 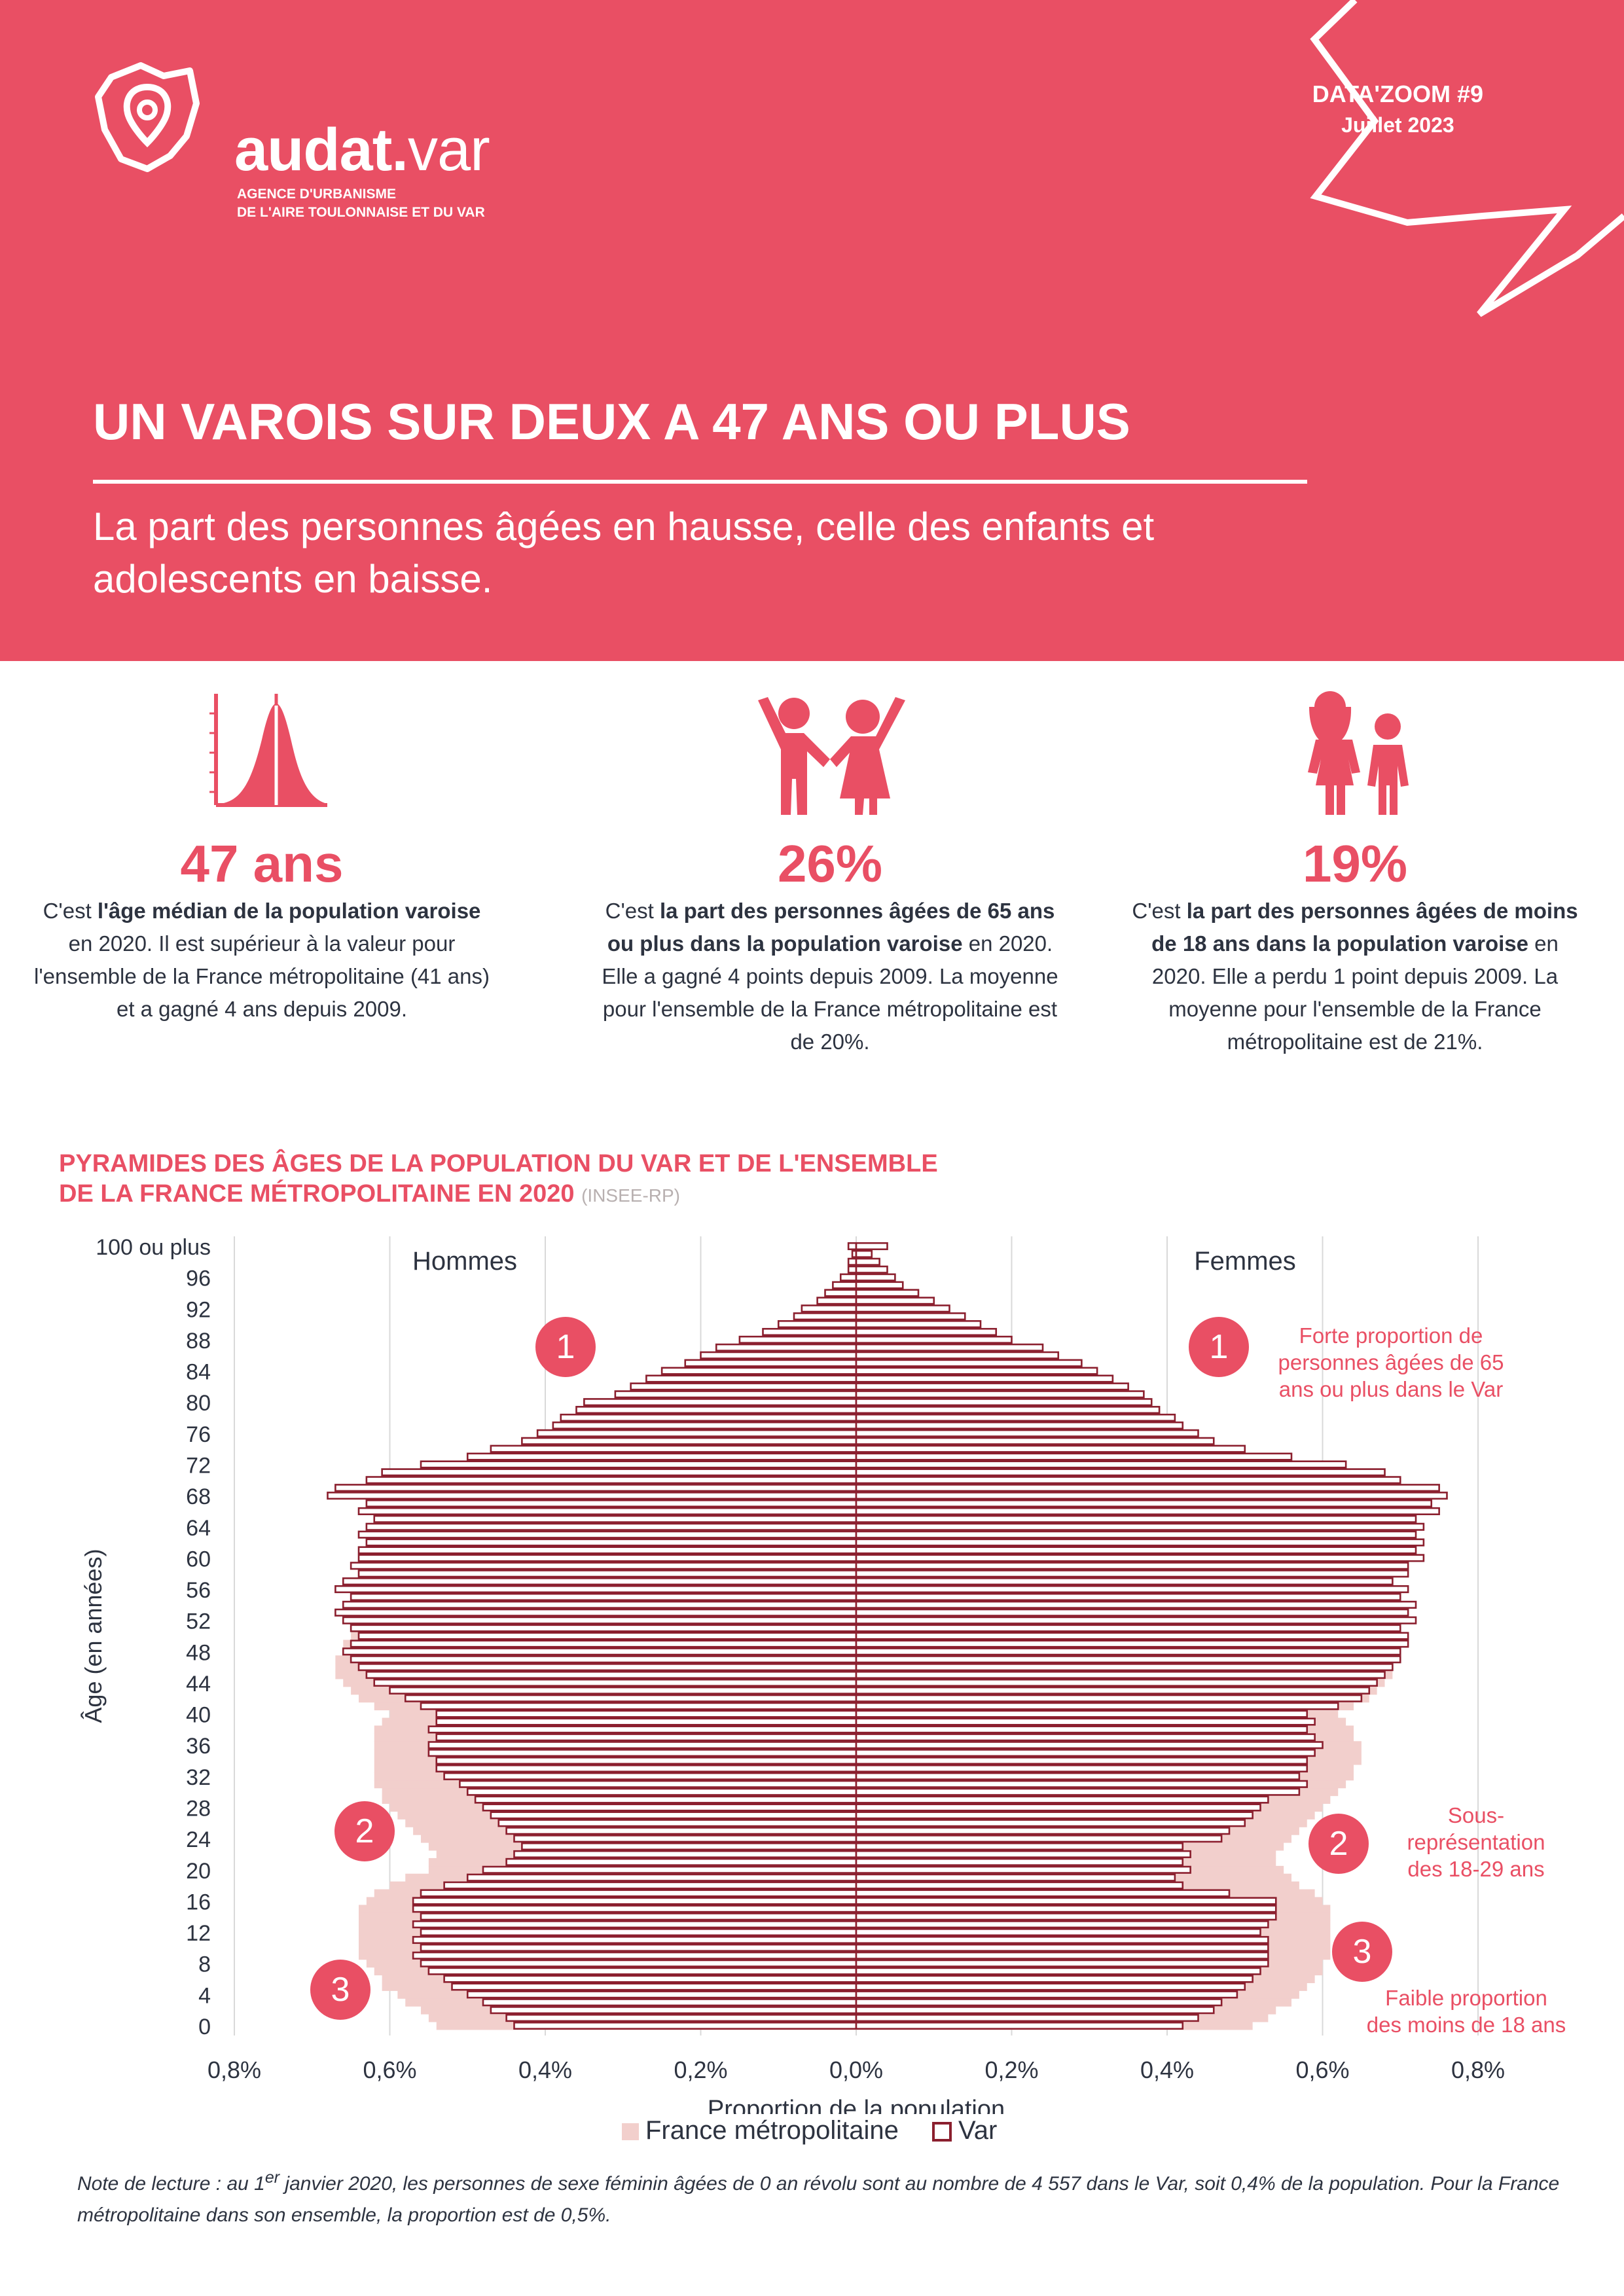 What do you see at coordinates (321, 150) in the screenshot?
I see `logo-name-main: audat.` at bounding box center [321, 150].